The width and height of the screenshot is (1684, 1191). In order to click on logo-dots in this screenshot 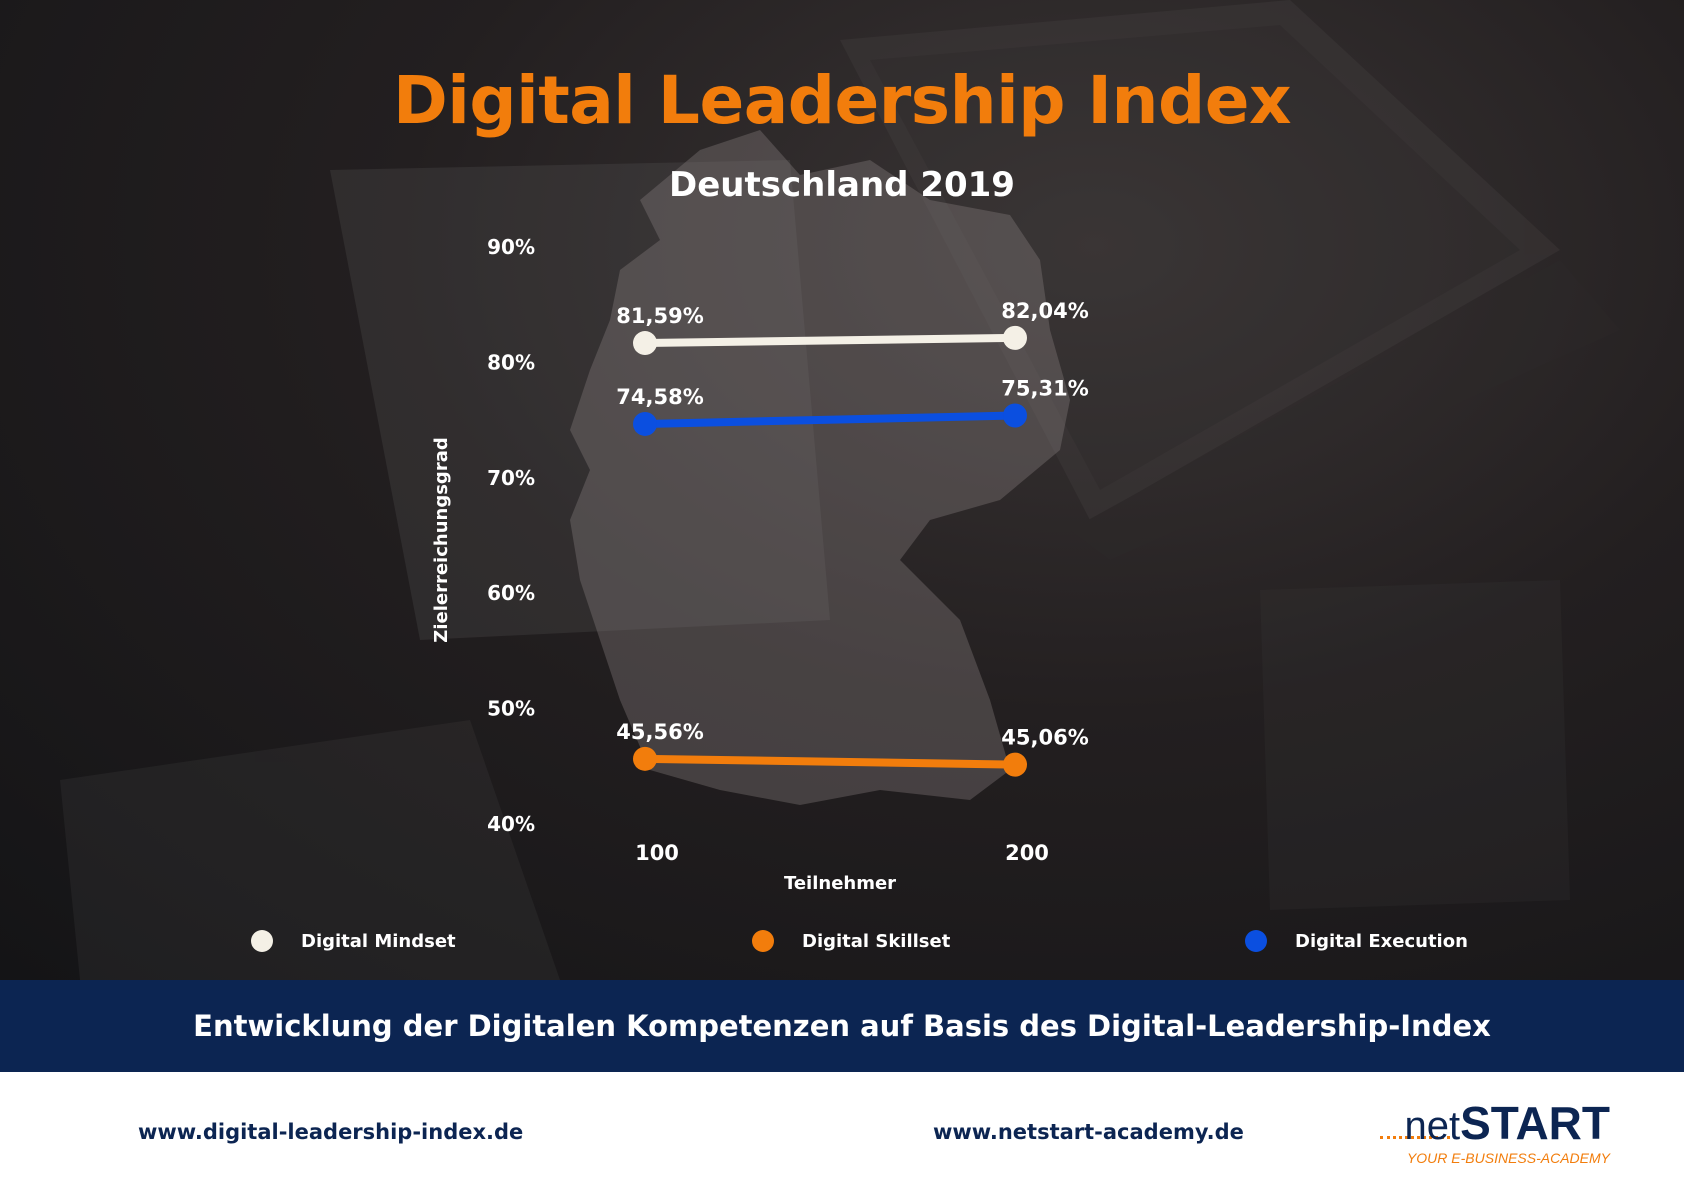, I will do `click(1415, 1137)`.